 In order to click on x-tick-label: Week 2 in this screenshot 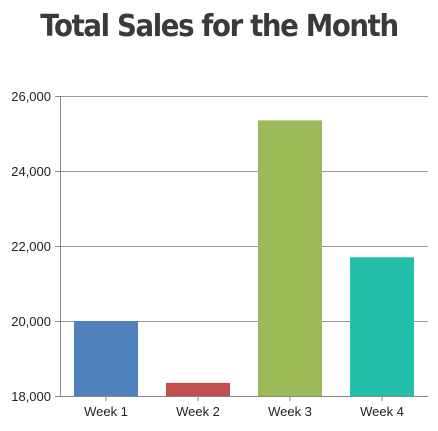, I will do `click(198, 411)`.